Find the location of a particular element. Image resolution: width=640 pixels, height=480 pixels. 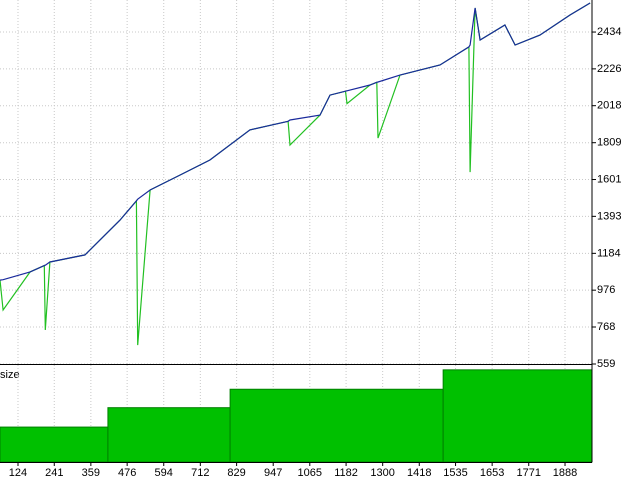

panel-title: size is located at coordinates (10, 375).